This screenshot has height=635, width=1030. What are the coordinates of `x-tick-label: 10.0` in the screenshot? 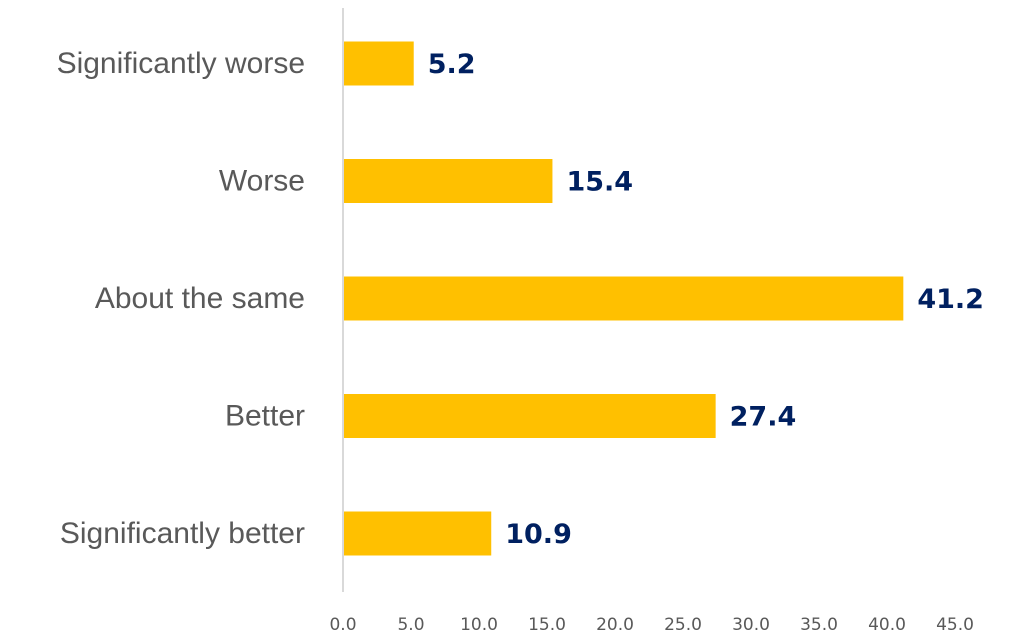 It's located at (479, 625).